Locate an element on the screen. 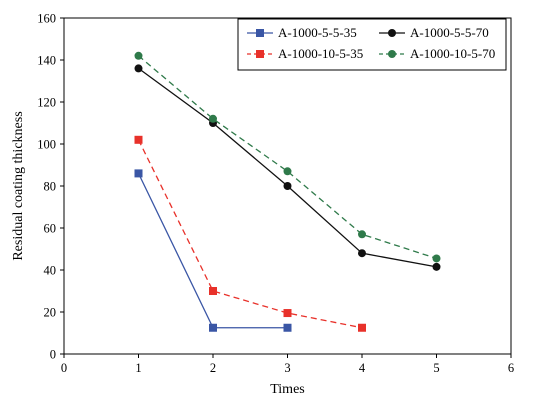 This screenshot has width=534, height=403. y-tick-label: 140 is located at coordinates (46, 61).